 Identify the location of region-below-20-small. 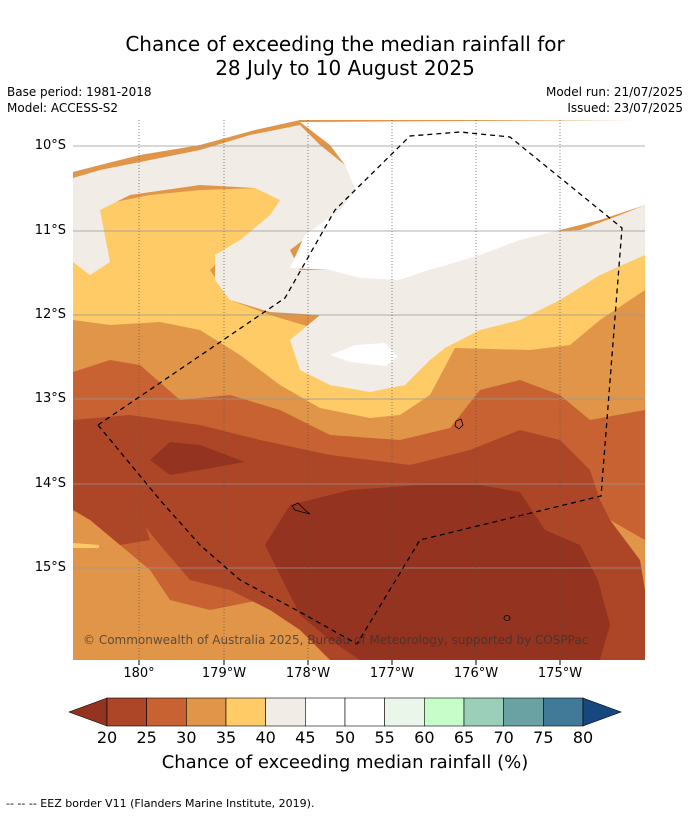
(197, 458).